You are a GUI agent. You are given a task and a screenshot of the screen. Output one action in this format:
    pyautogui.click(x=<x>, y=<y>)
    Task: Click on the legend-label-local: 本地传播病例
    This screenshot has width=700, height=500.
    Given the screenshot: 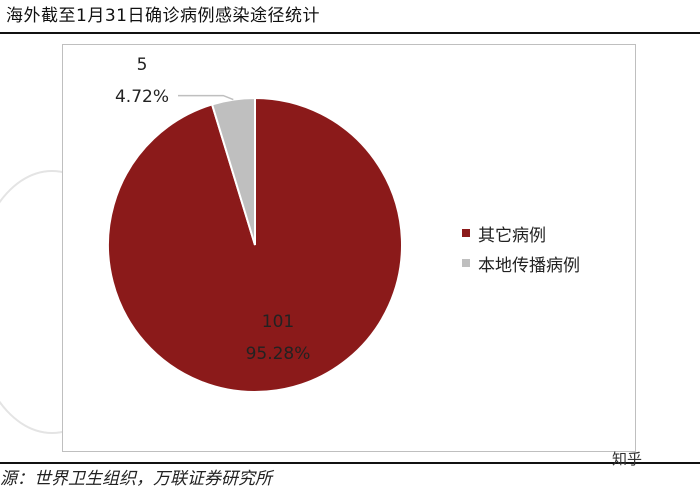 What is the action you would take?
    pyautogui.click(x=529, y=265)
    